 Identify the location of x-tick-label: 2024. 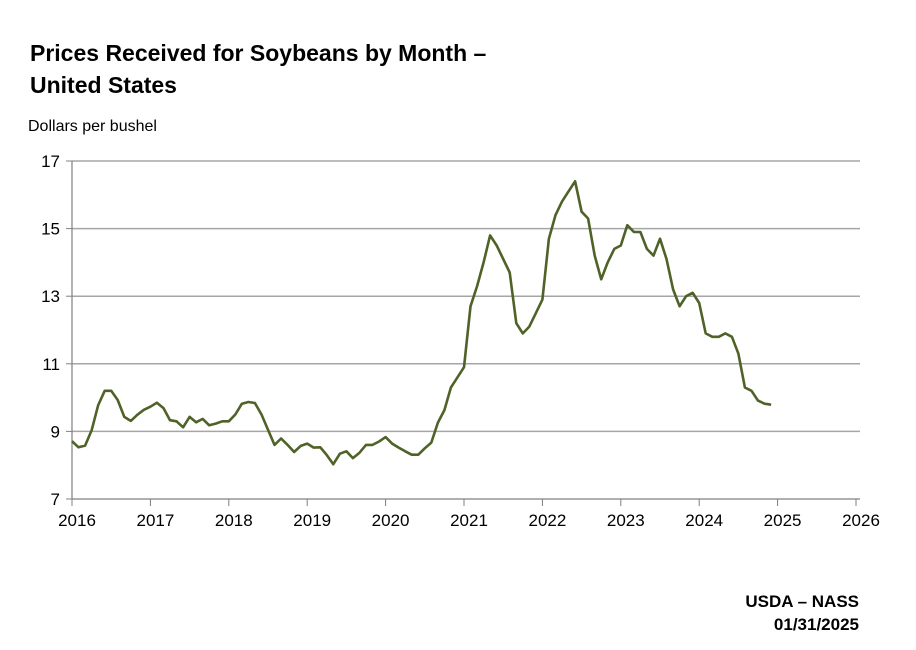
(704, 520).